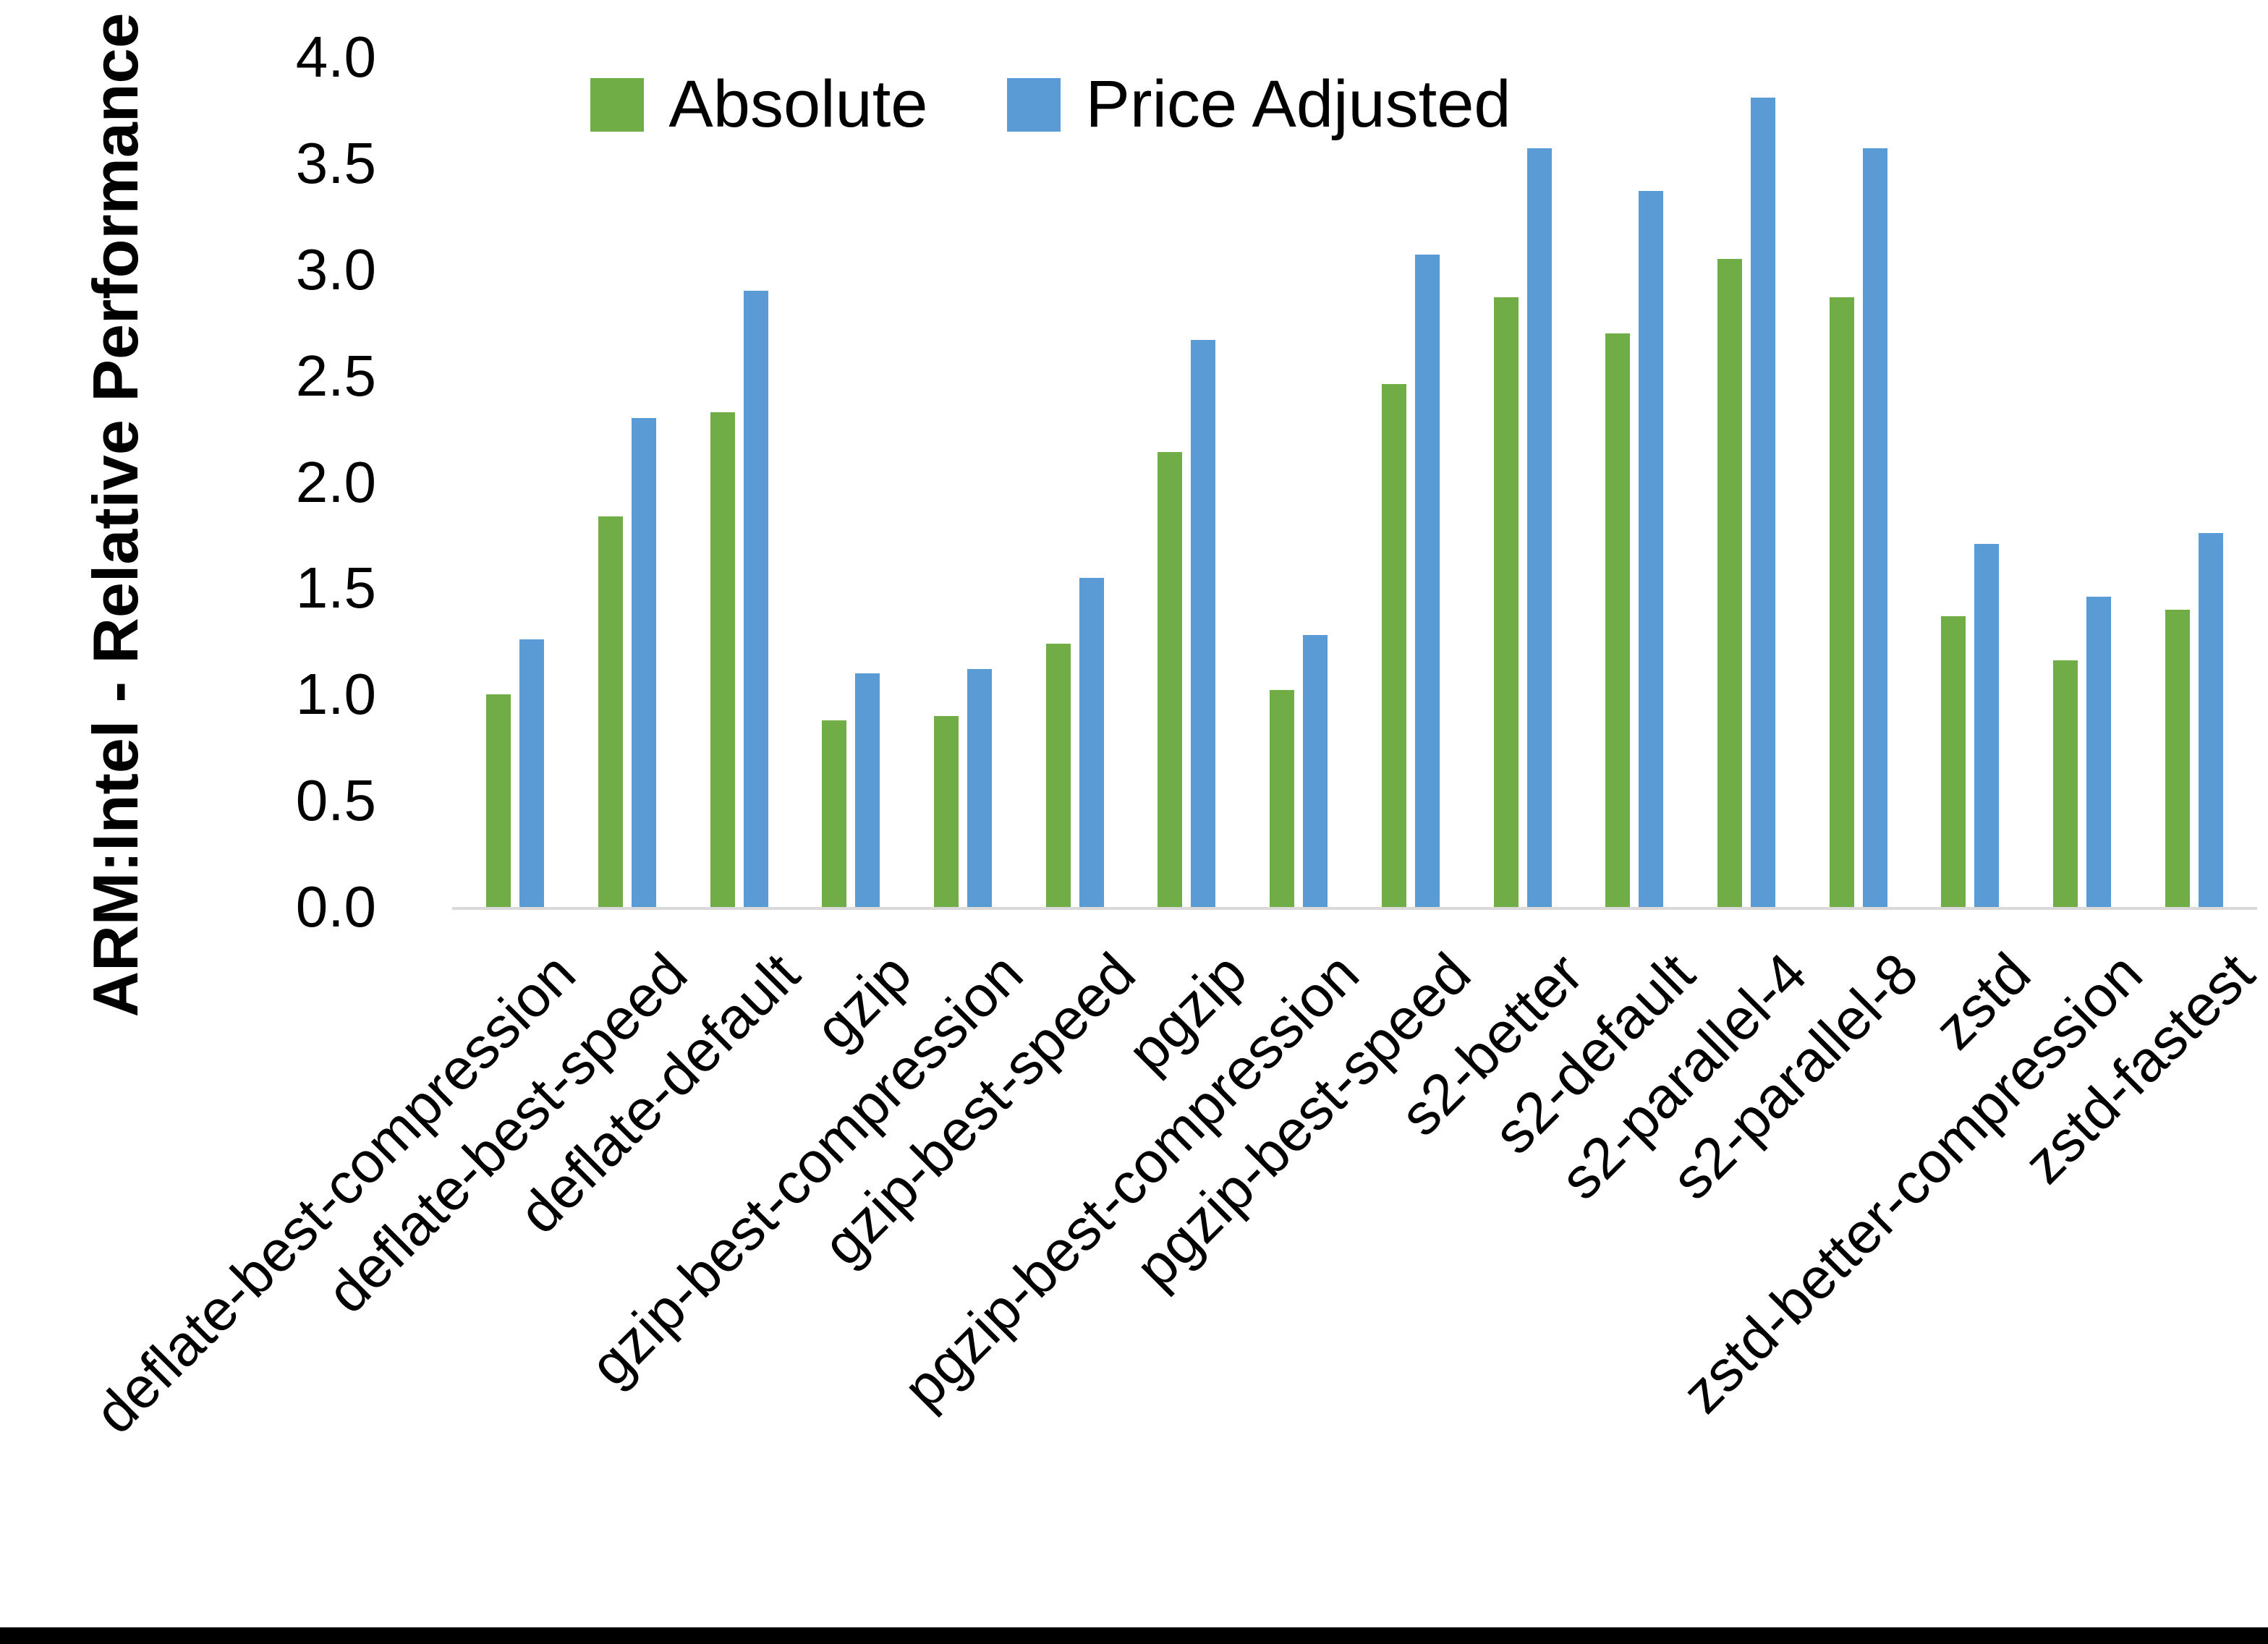 This screenshot has height=1644, width=2268. What do you see at coordinates (498, 800) in the screenshot?
I see `bar-absolute-deflate-best-compression` at bounding box center [498, 800].